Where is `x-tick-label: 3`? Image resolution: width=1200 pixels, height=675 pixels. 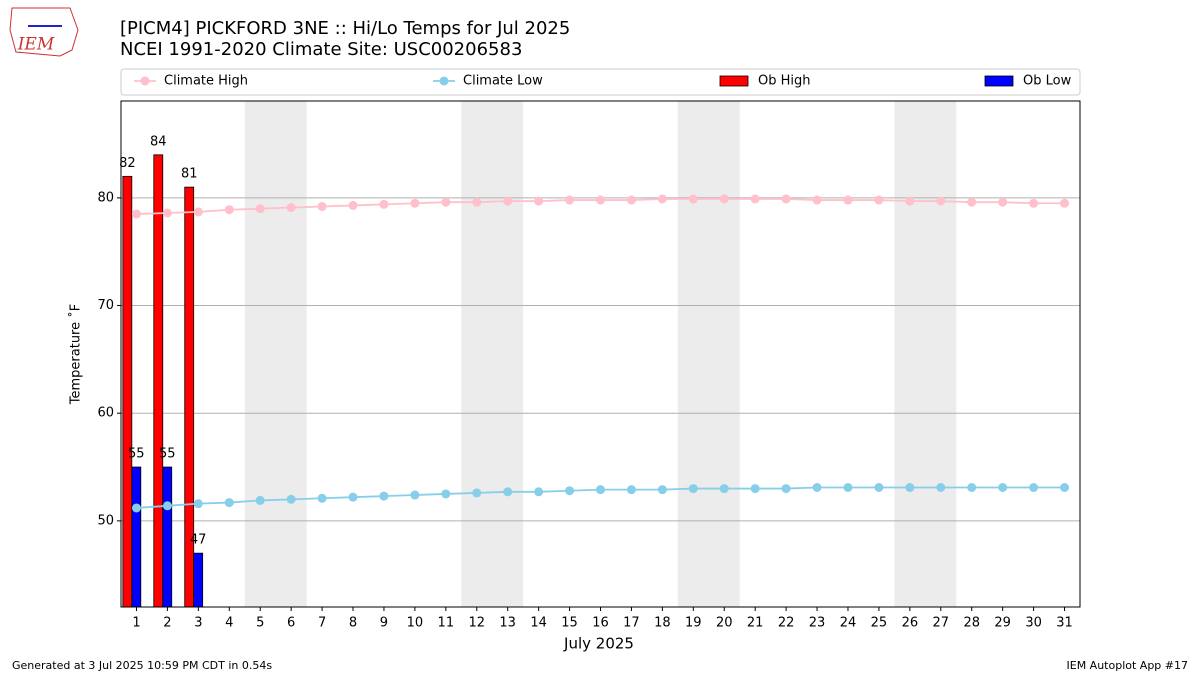 x-tick-label: 3 is located at coordinates (198, 623).